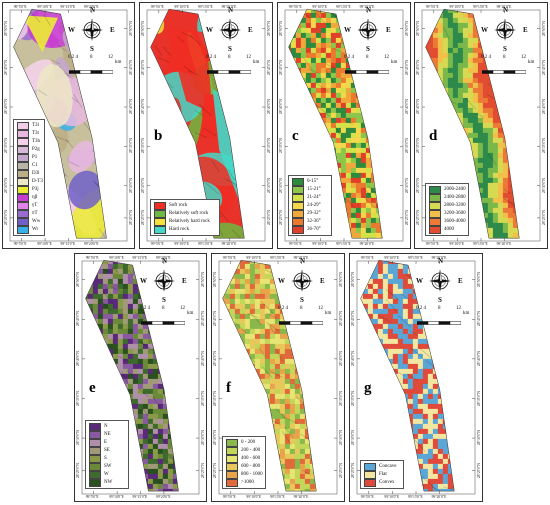  Describe the element at coordinates (251, 450) in the screenshot. I see `legend-label: 200 - 400` at that location.